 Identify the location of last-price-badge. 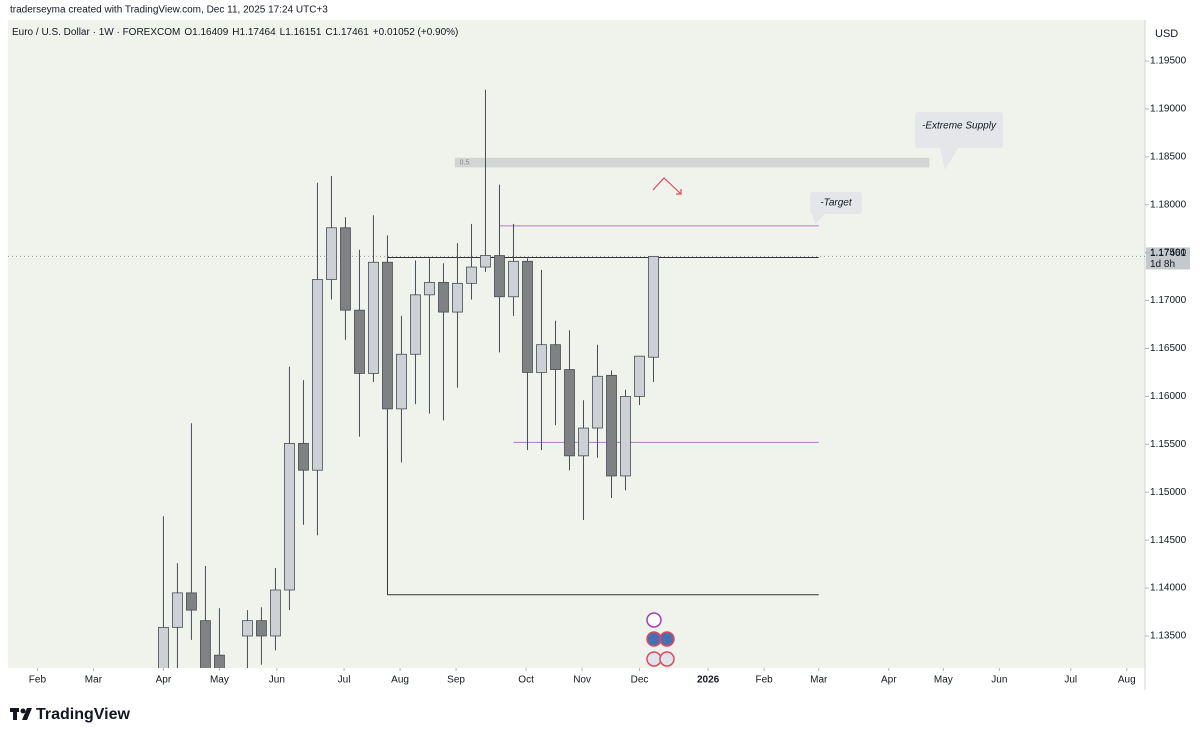
(1168, 258).